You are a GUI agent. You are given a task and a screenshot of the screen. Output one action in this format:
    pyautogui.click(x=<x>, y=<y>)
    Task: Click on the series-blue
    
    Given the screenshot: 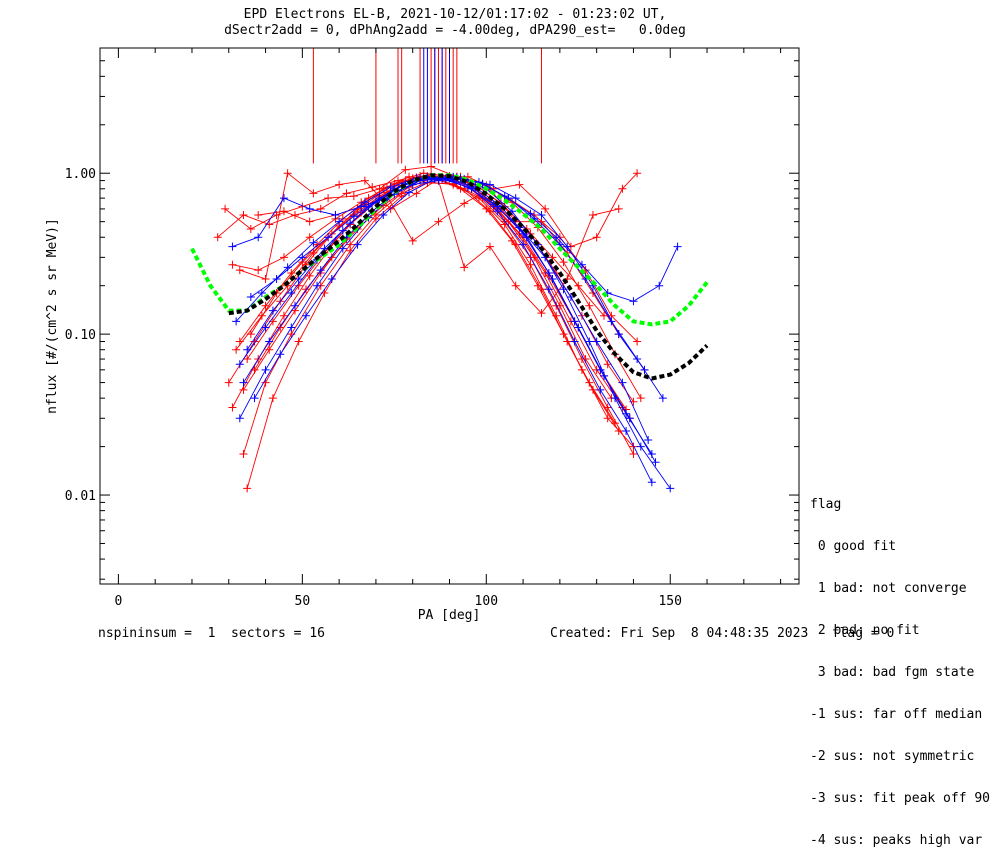 What is the action you would take?
    pyautogui.click(x=445, y=316)
    